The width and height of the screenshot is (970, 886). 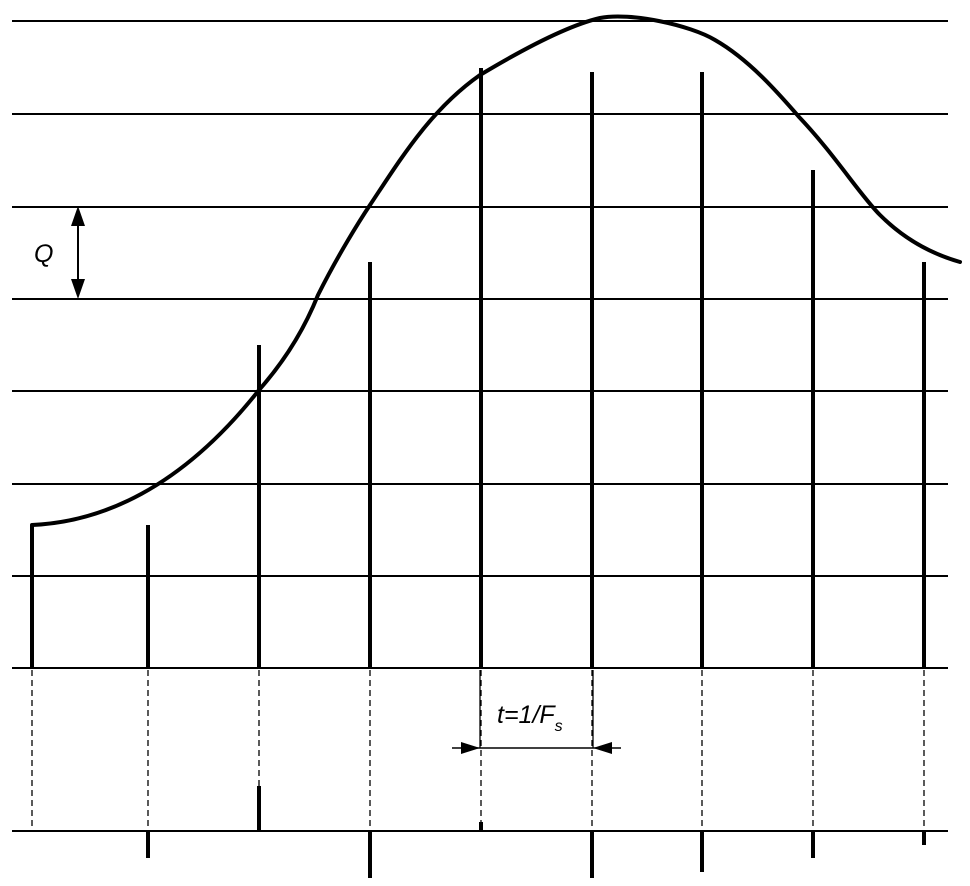 I want to click on sampling-period-label: t=1/Fs, so click(x=530, y=718).